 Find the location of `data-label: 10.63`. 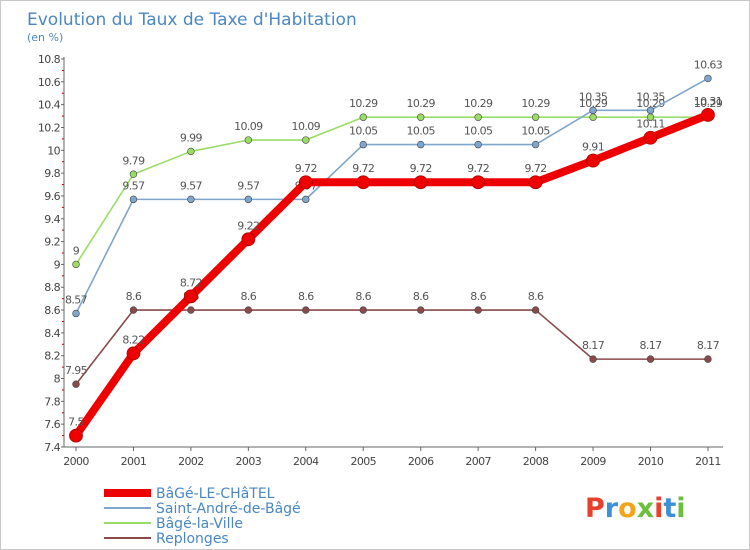

data-label: 10.63 is located at coordinates (708, 64).